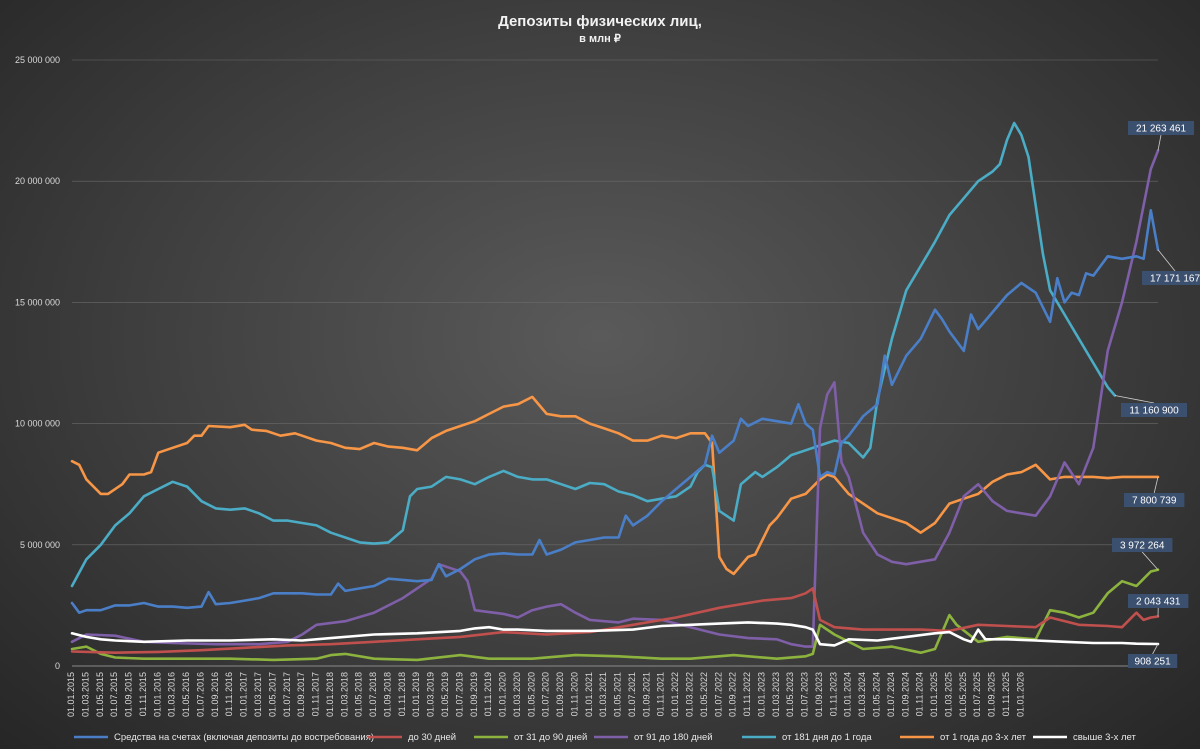  Describe the element at coordinates (40, 545) in the screenshot. I see `y-tick-label: 5 000 000` at that location.